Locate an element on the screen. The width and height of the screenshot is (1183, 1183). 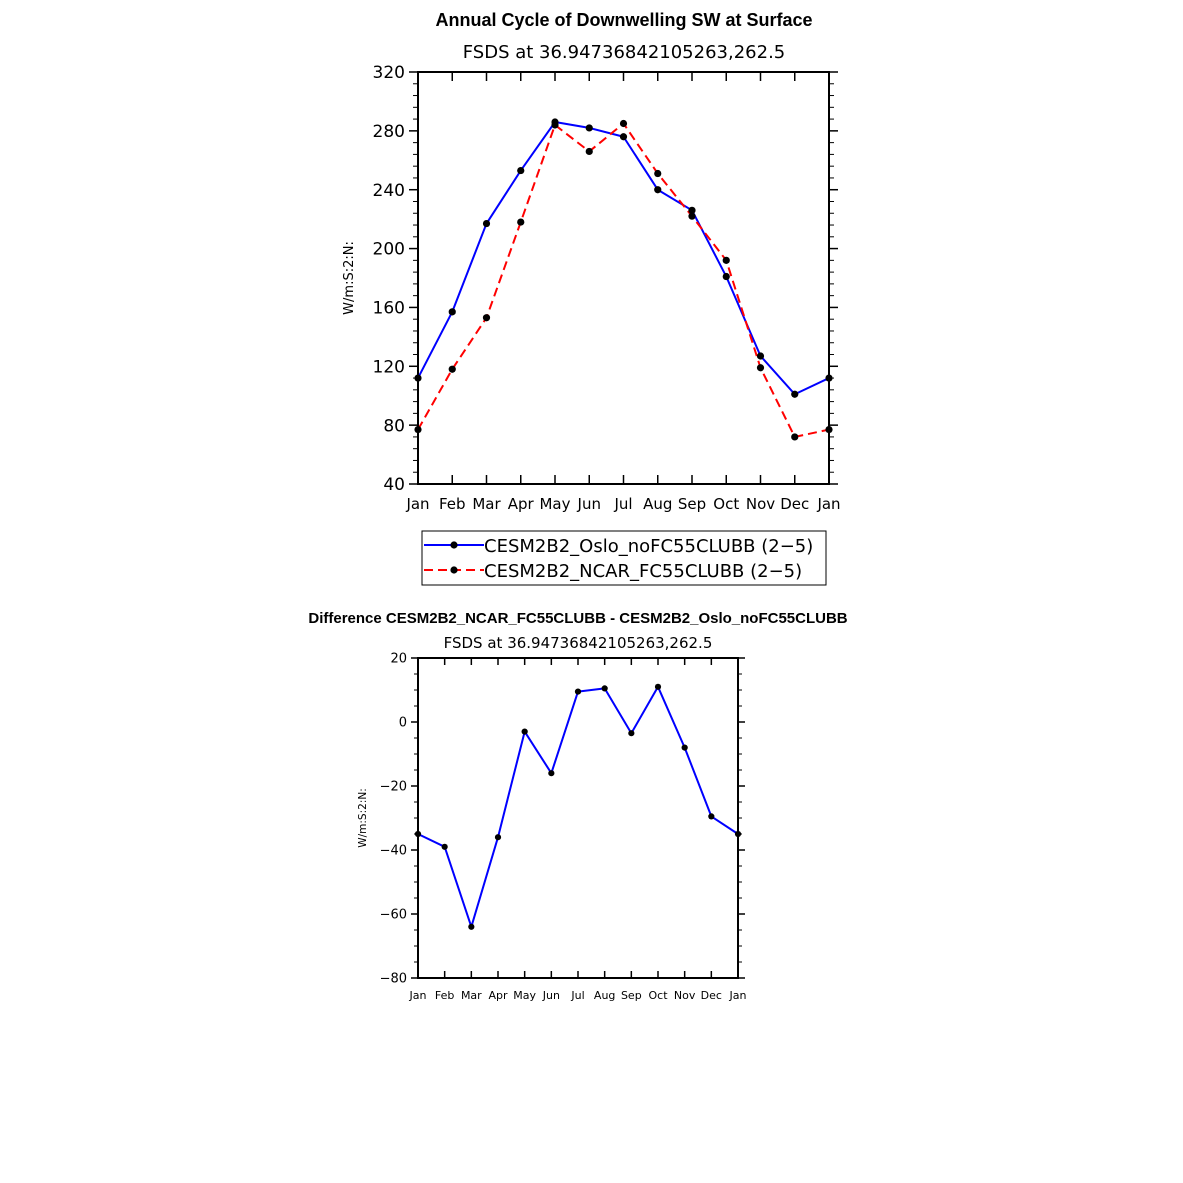
legend-frame is located at coordinates (624, 558).